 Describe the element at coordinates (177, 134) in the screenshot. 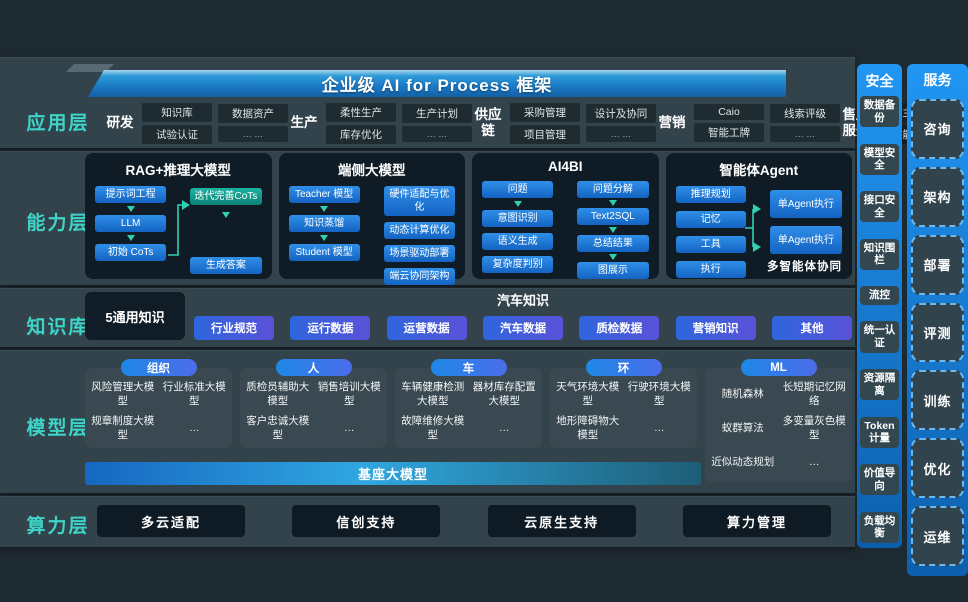

I see `app-item: 试验认证` at that location.